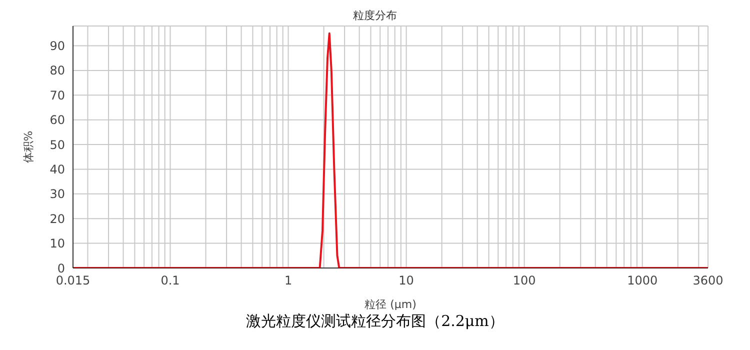 The width and height of the screenshot is (750, 350). Describe the element at coordinates (375, 321) in the screenshot. I see `text: 激光粒度仪测试粒径分布图（2.2μm）` at that location.